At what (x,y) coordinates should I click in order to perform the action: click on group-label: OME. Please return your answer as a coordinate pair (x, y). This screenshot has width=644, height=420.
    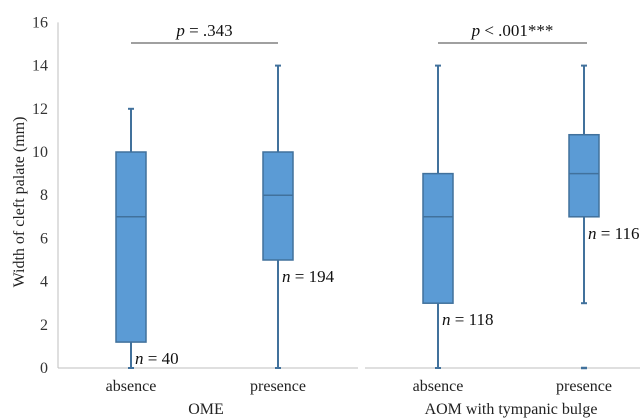
    Looking at the image, I should click on (206, 409).